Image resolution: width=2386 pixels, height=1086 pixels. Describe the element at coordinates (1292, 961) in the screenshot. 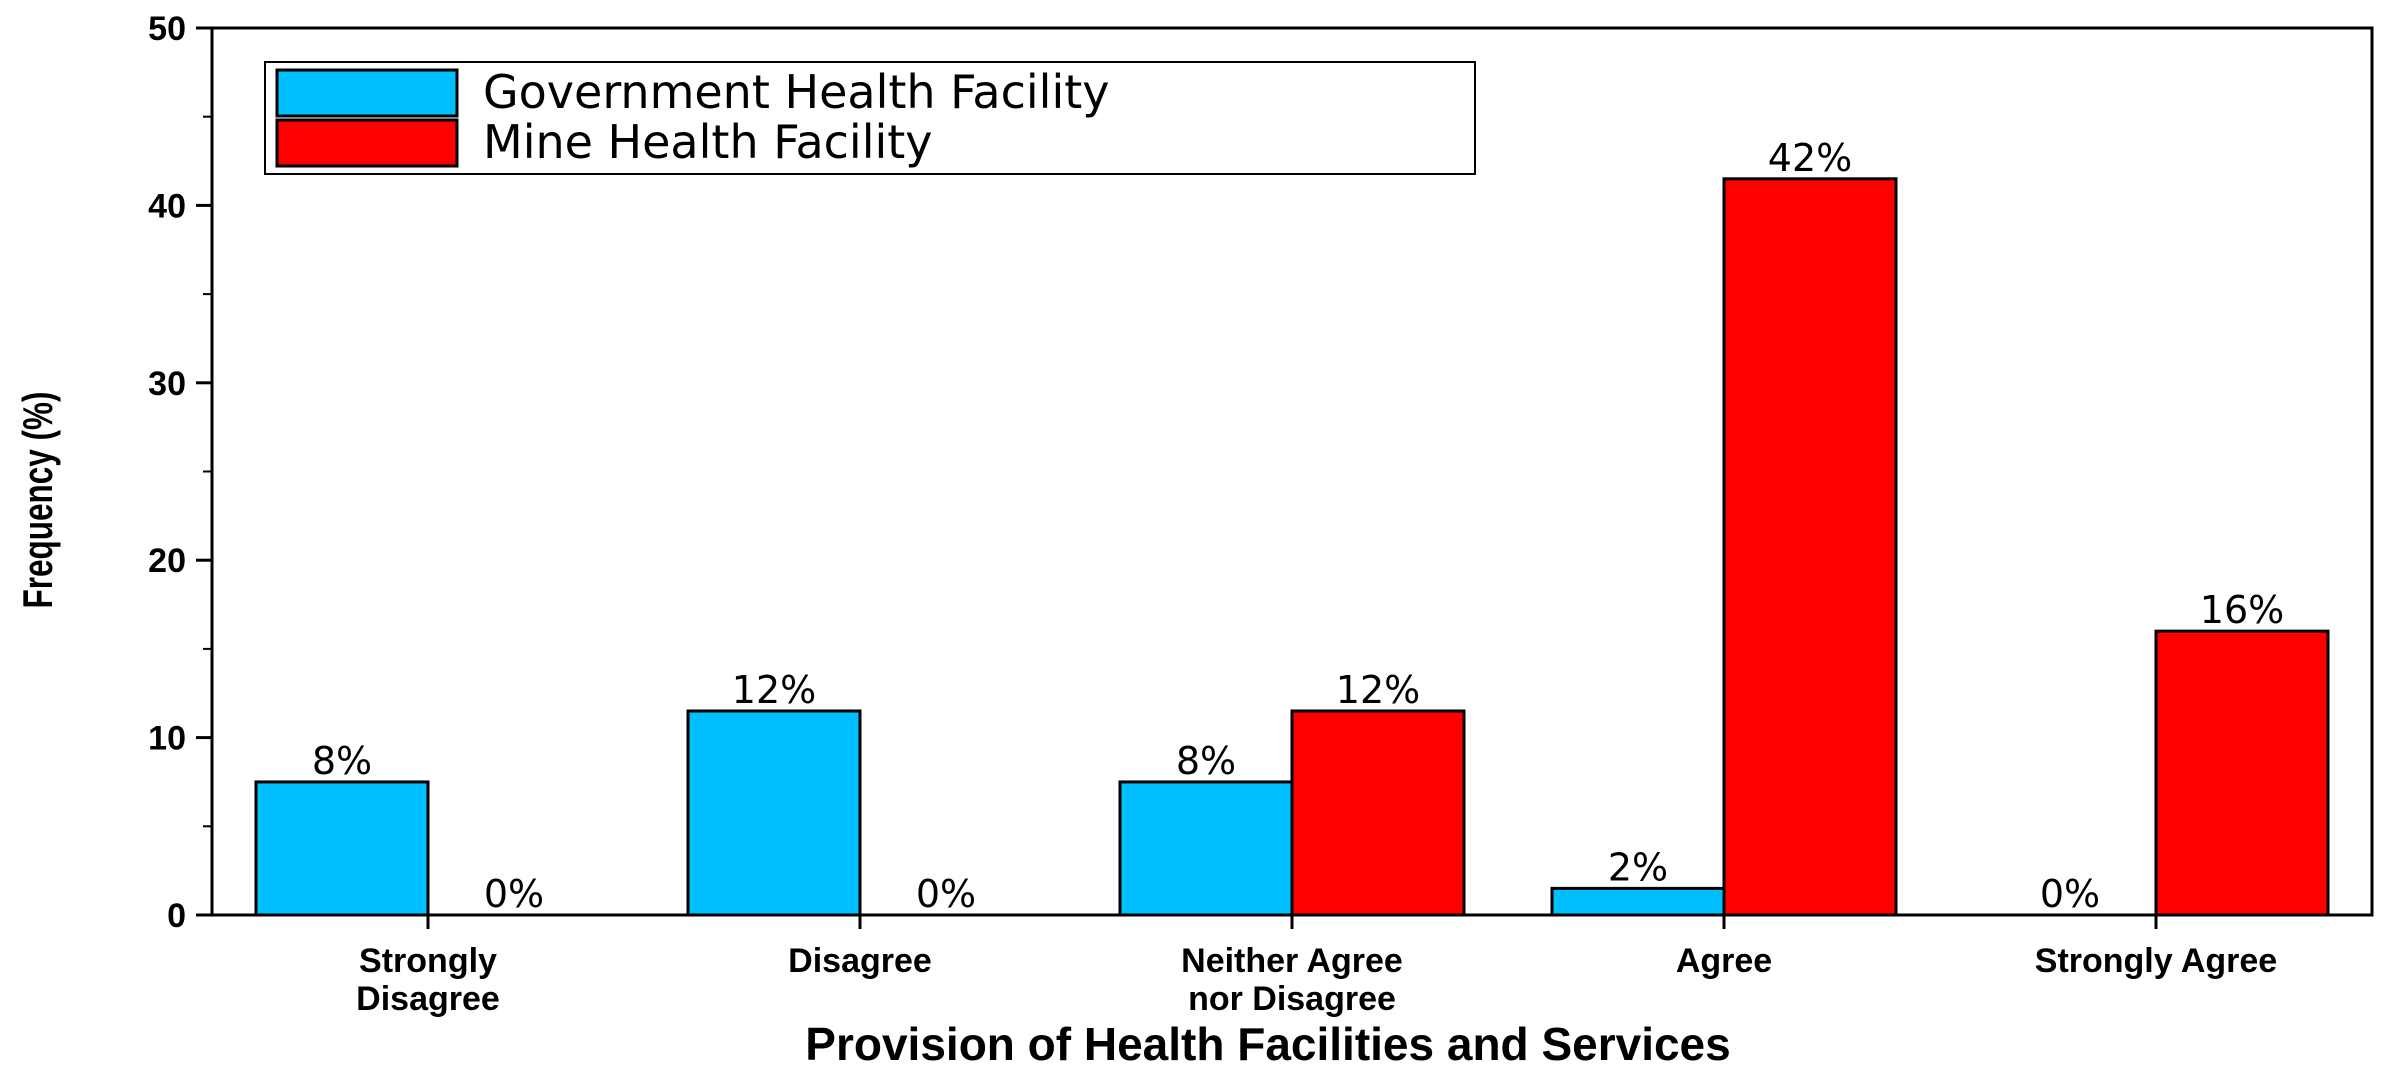

I see `x-tick-label: Neither Agree` at that location.